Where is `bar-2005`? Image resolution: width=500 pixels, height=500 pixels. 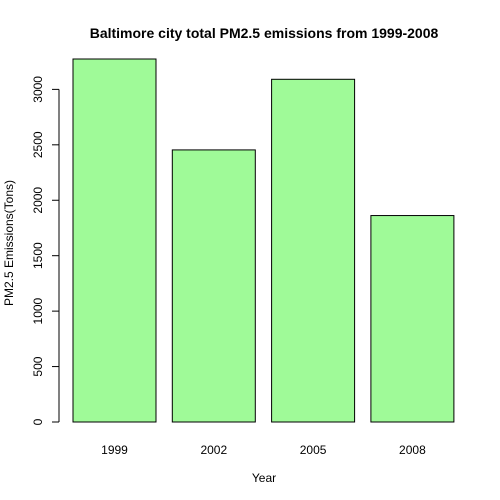
bar-2005 is located at coordinates (313, 250).